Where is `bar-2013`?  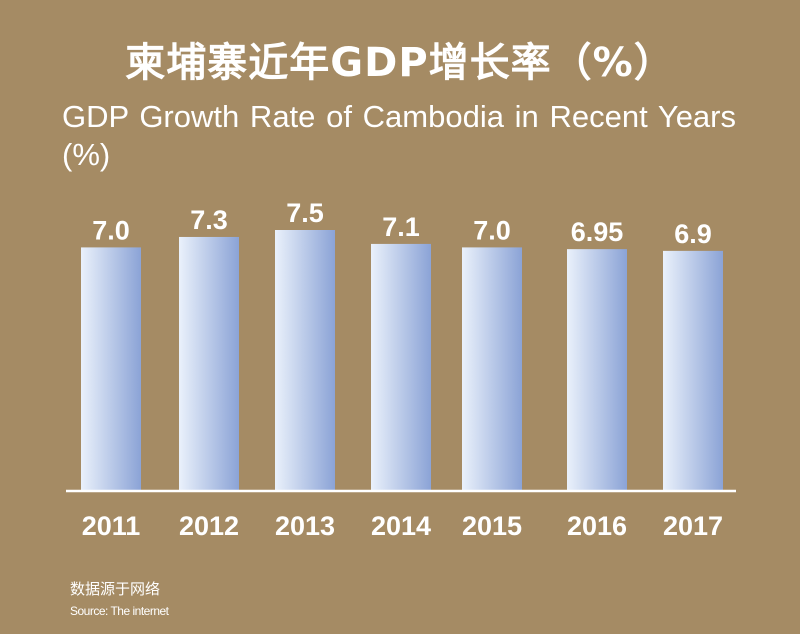
bar-2013 is located at coordinates (305, 360).